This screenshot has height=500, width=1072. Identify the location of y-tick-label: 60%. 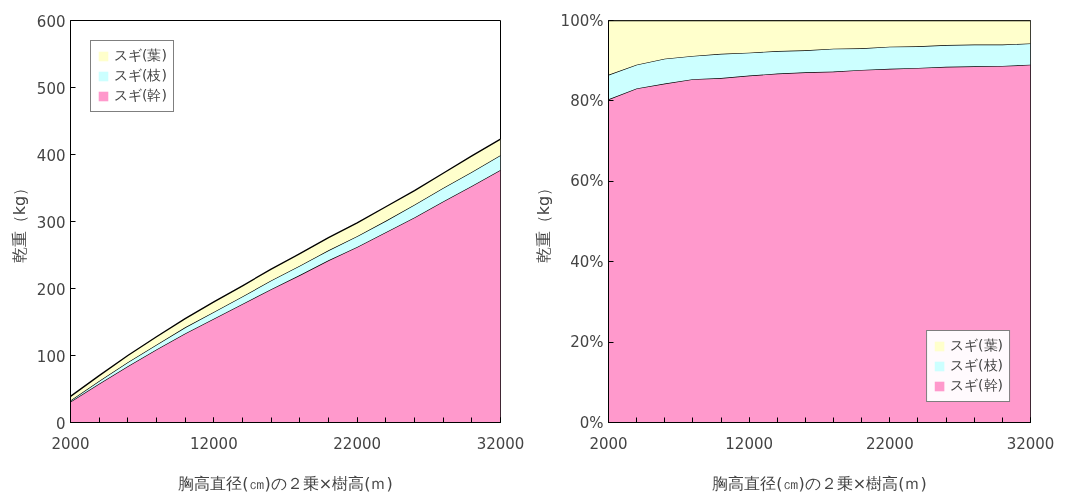
(587, 181).